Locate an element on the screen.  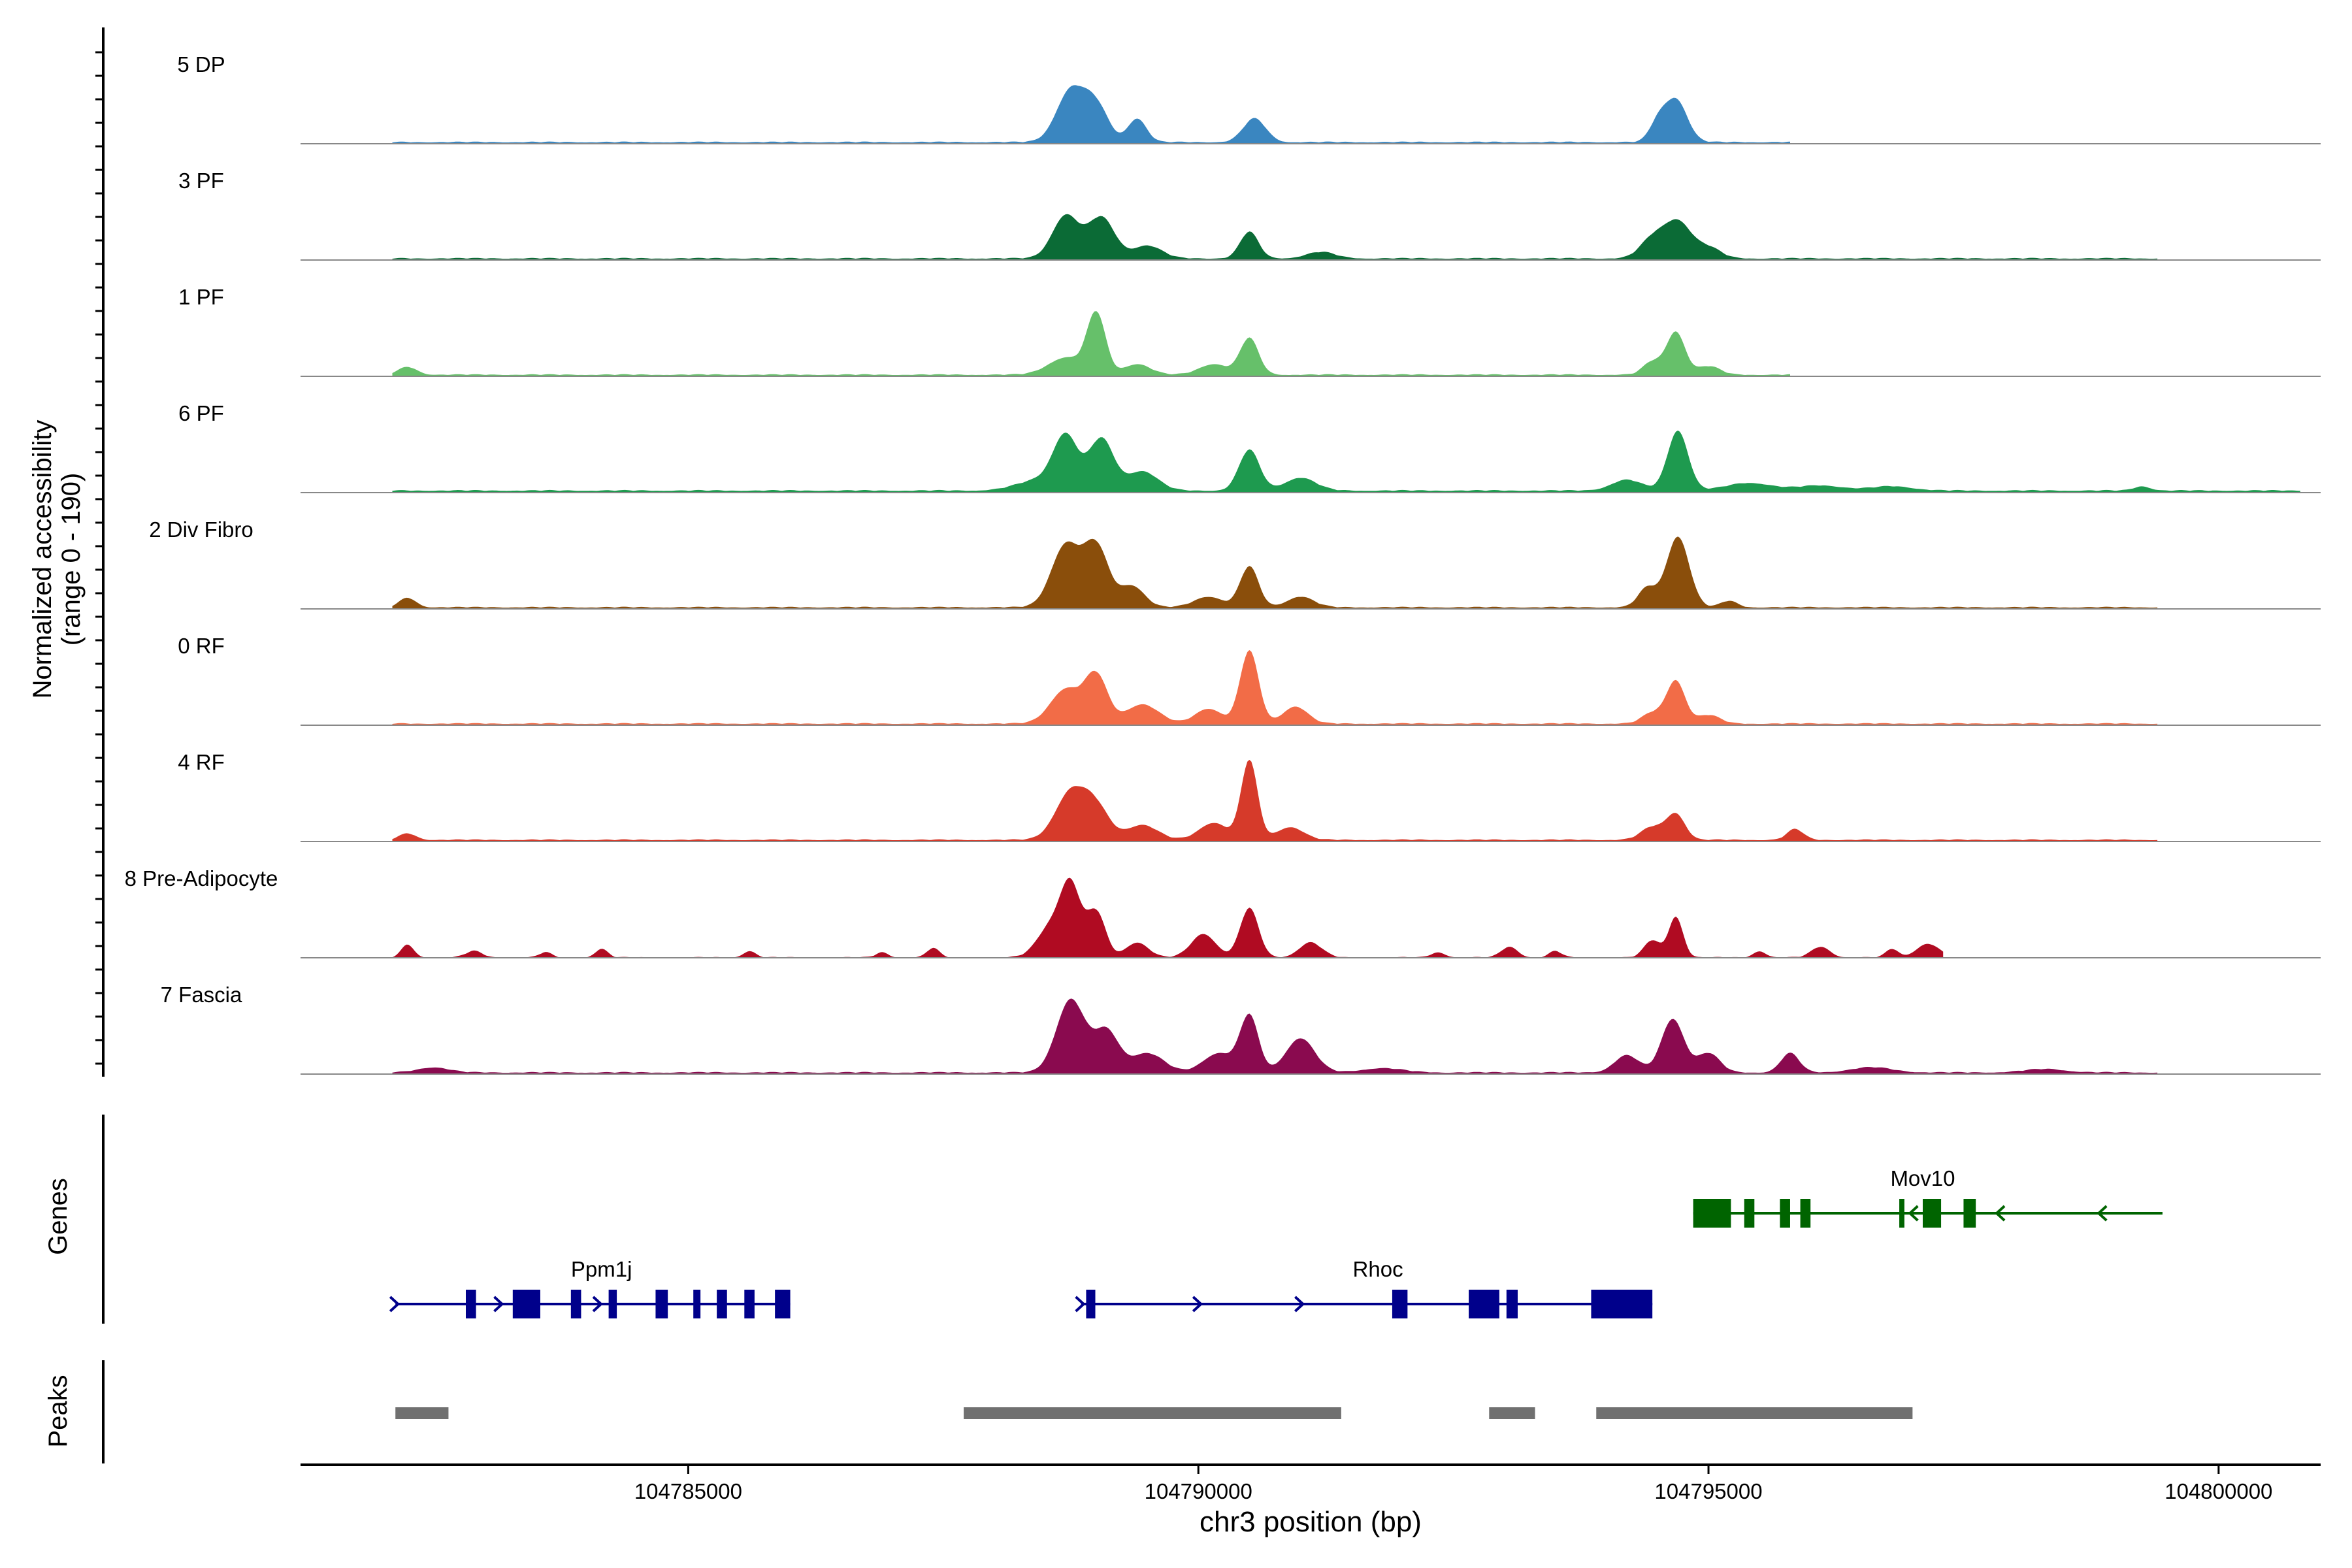
track-2-div-fibro: 2 Div Fibro is located at coordinates (1235, 563).